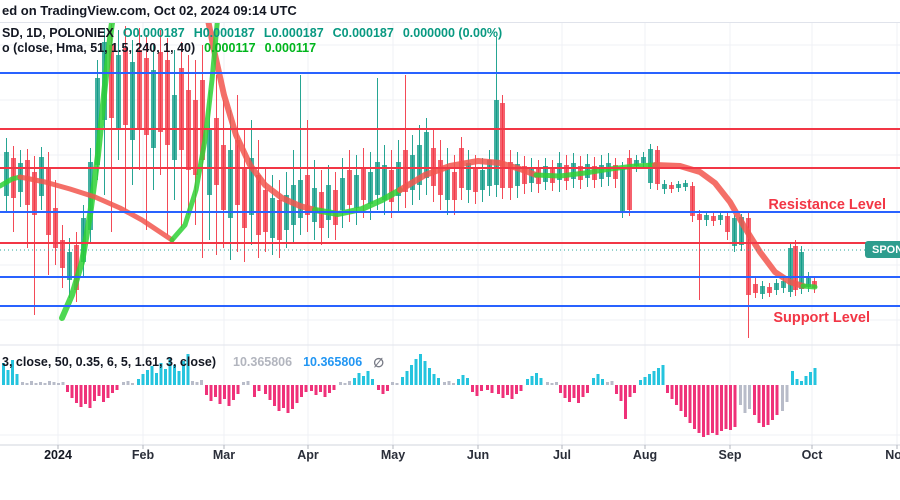 This screenshot has width=900, height=500. Describe the element at coordinates (263, 362) in the screenshot. I see `oscillator-value-prev: 10.365806` at that location.